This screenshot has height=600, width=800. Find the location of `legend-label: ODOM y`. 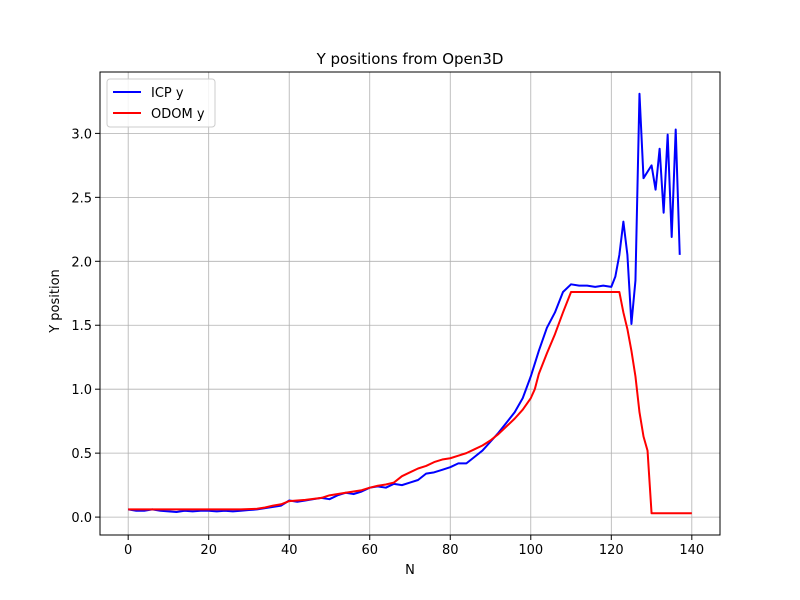

legend-label: ODOM y is located at coordinates (178, 114).